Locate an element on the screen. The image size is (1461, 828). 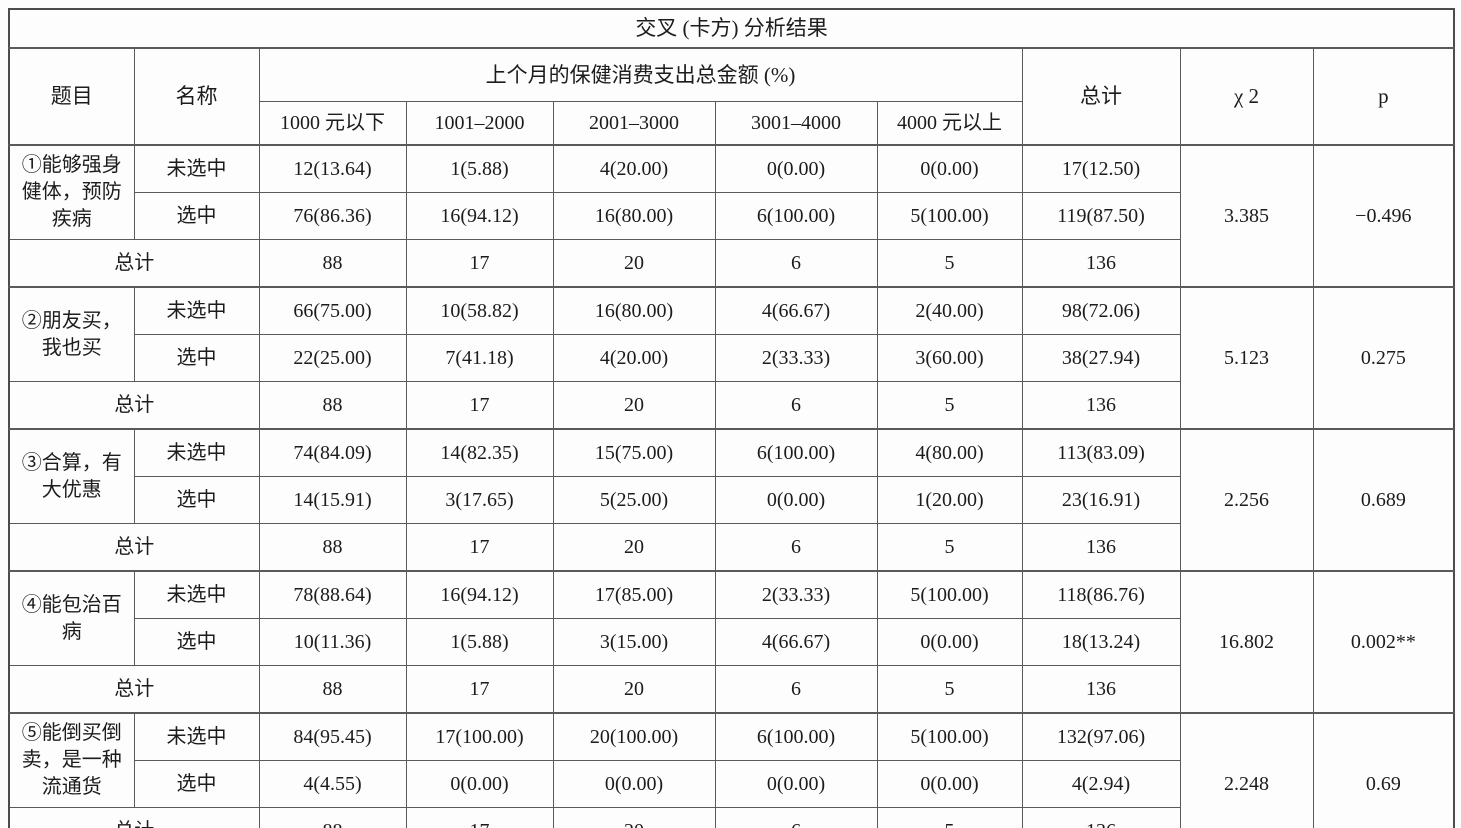
value-cell: 18(13.24) is located at coordinates (1101, 642).